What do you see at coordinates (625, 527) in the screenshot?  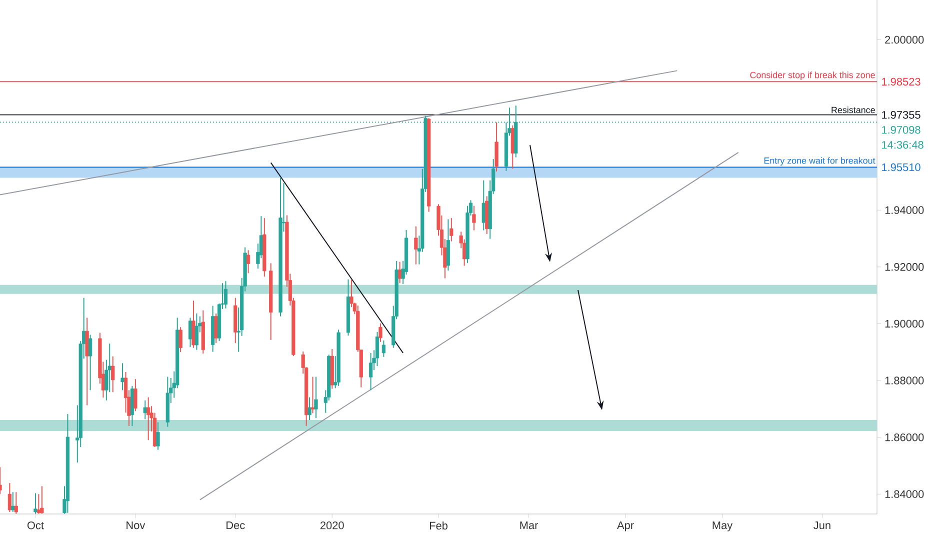 I see `x-tick-label: Apr` at bounding box center [625, 527].